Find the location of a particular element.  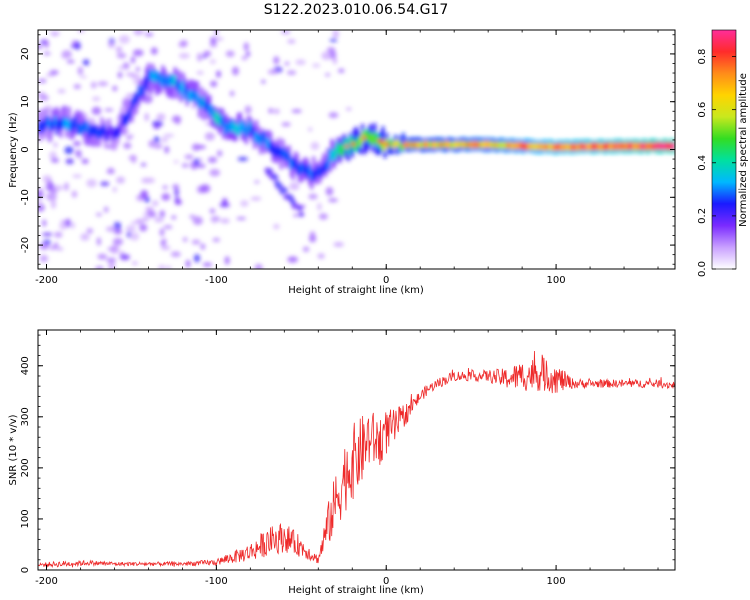

x-tick-label: -200 is located at coordinates (46, 581).